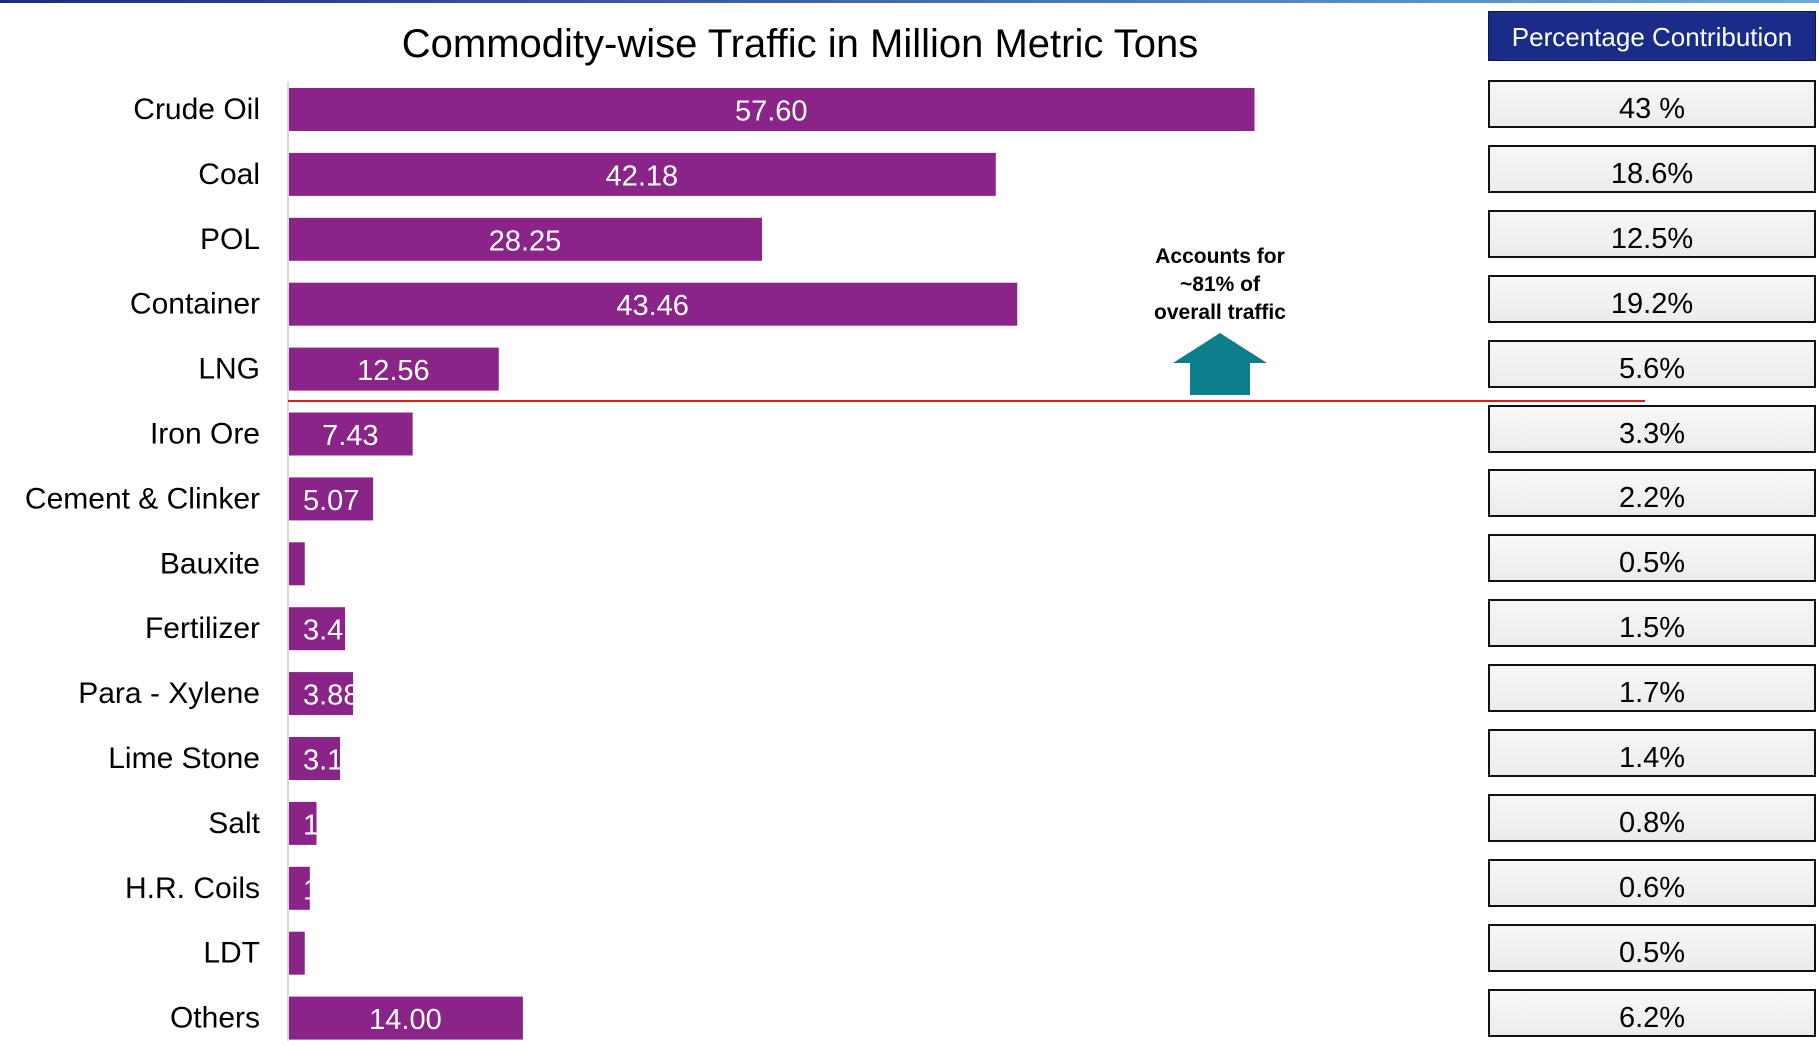 The width and height of the screenshot is (1819, 1045). I want to click on category-label: Bauxite, so click(210, 563).